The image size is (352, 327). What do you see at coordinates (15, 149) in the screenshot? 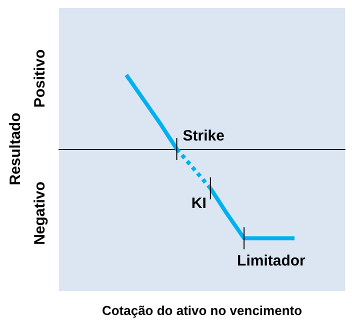
I see `y-axis-title: Resultado` at bounding box center [15, 149].